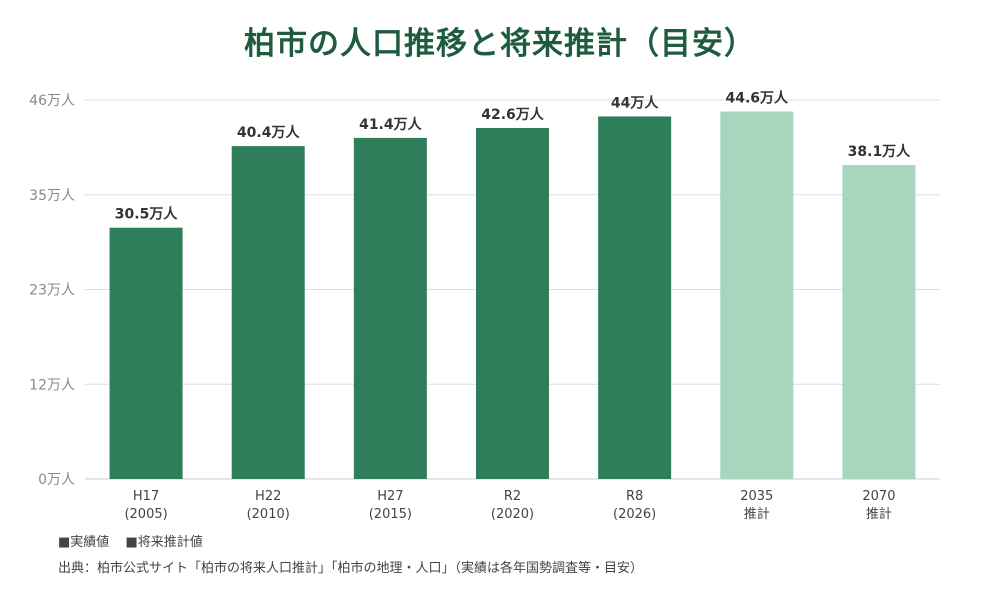 The height and width of the screenshot is (600, 1000). I want to click on x-tick-label: H17, so click(146, 496).